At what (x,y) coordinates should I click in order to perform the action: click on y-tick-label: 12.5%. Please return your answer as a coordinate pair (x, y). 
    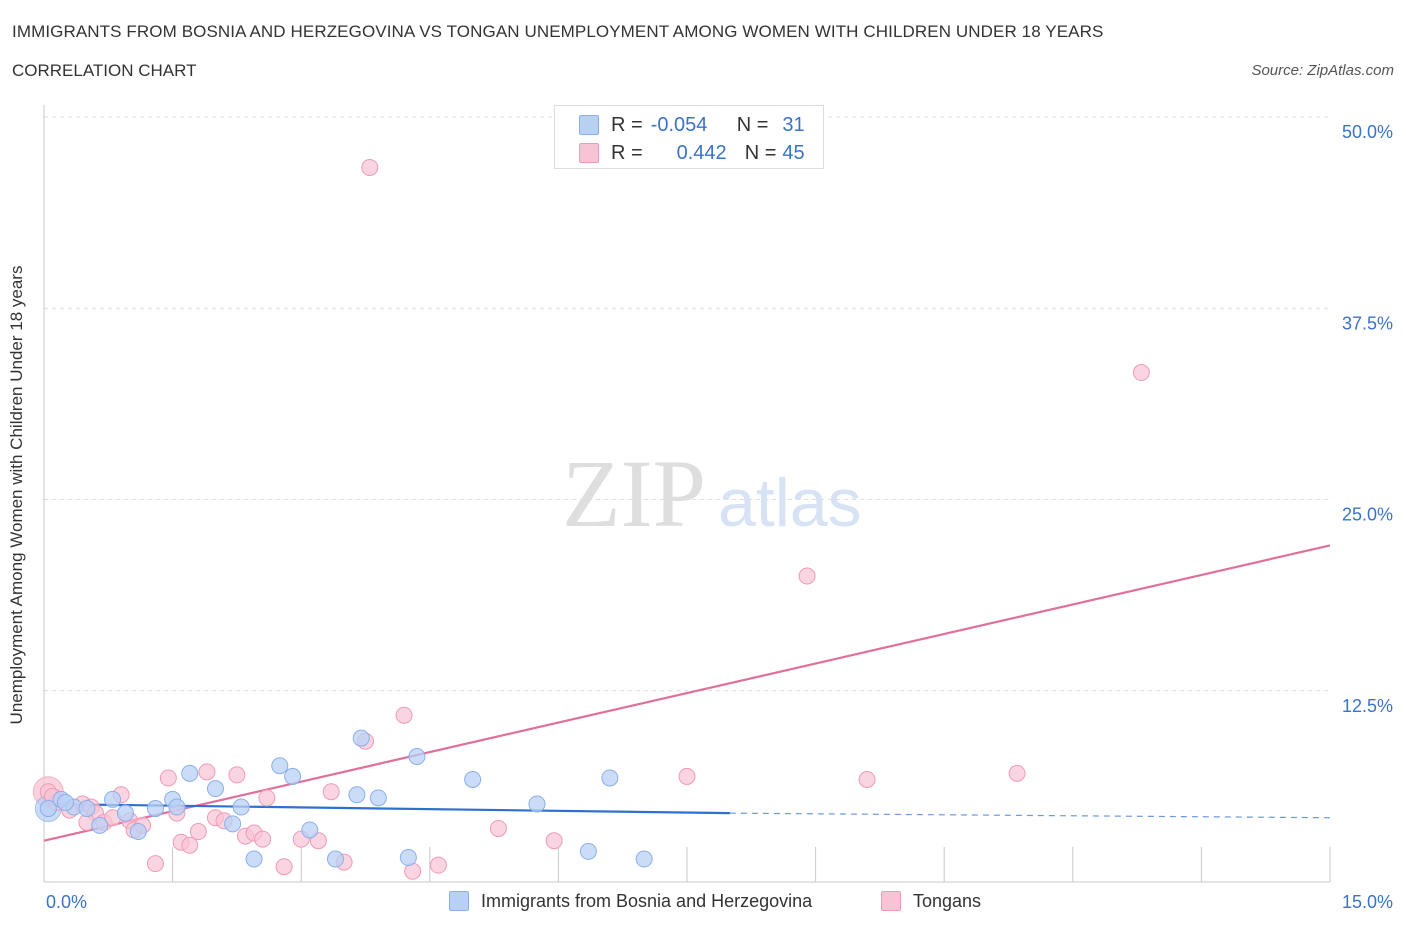
    Looking at the image, I should click on (1367, 706).